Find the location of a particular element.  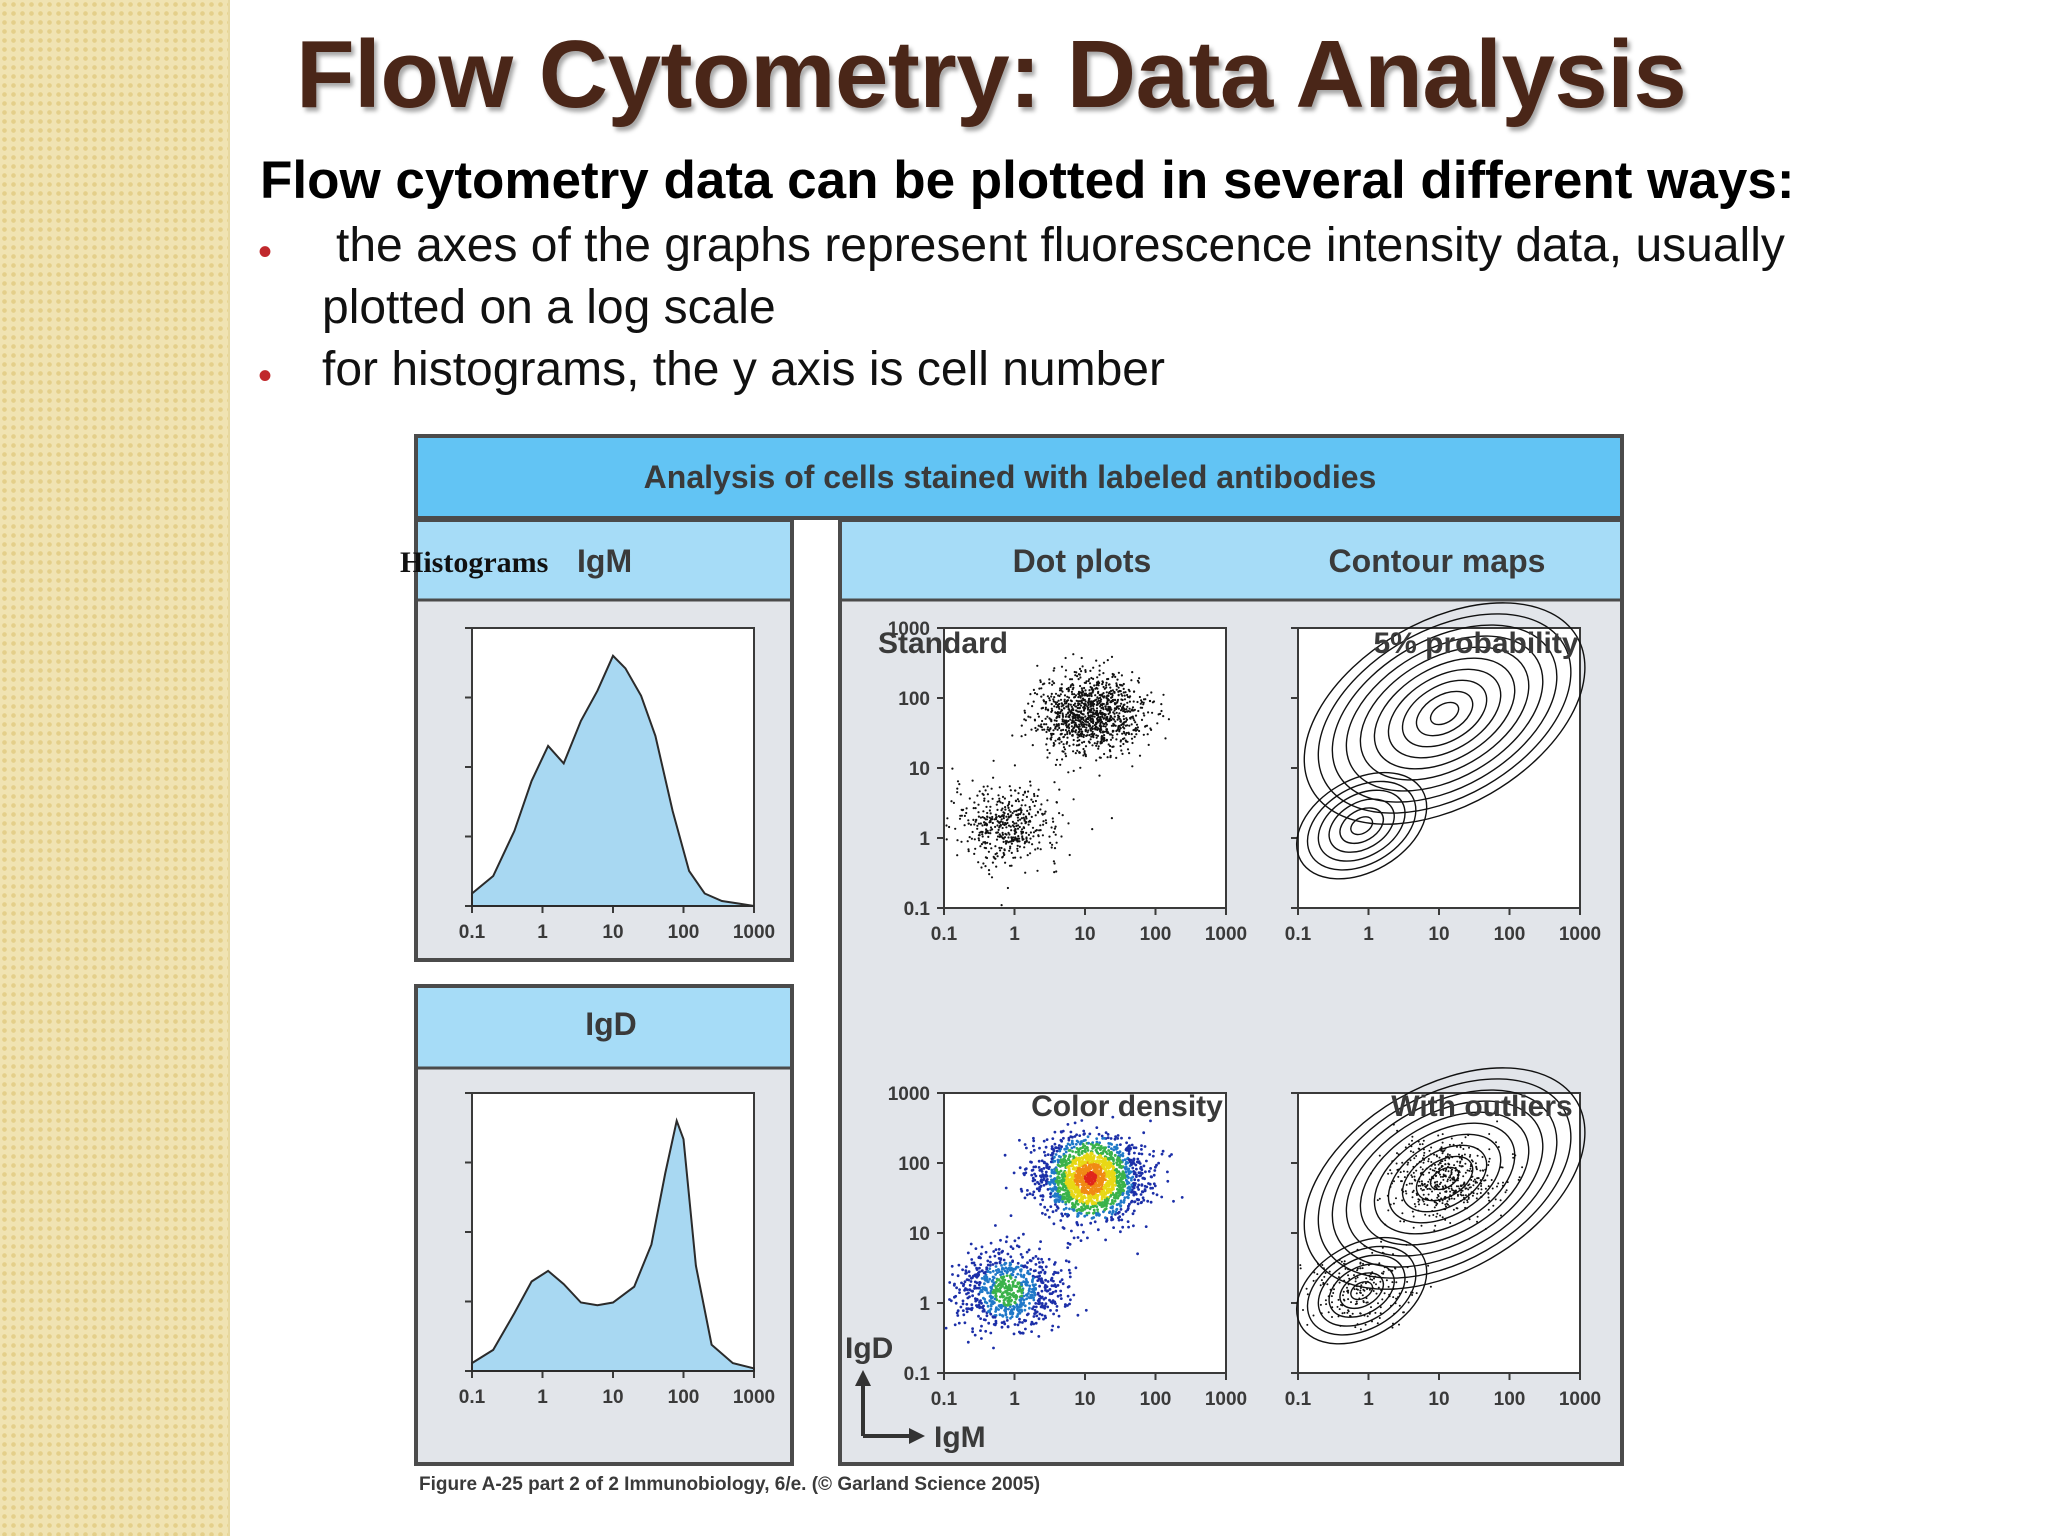

x-tick-label: 100 is located at coordinates (1510, 934).